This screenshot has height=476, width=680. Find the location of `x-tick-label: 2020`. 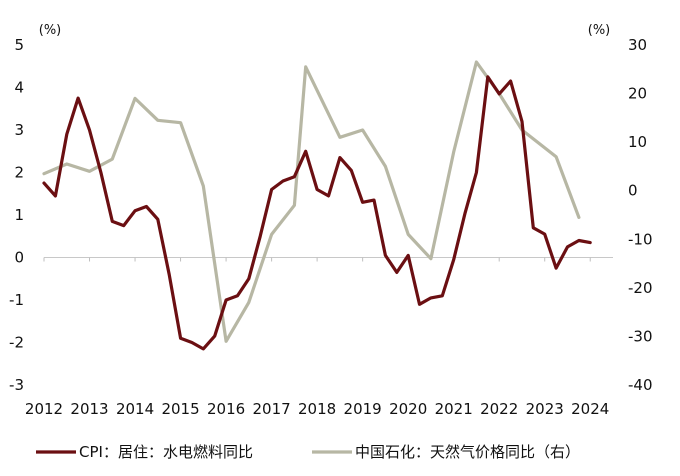

x-tick-label: 2020 is located at coordinates (408, 409).